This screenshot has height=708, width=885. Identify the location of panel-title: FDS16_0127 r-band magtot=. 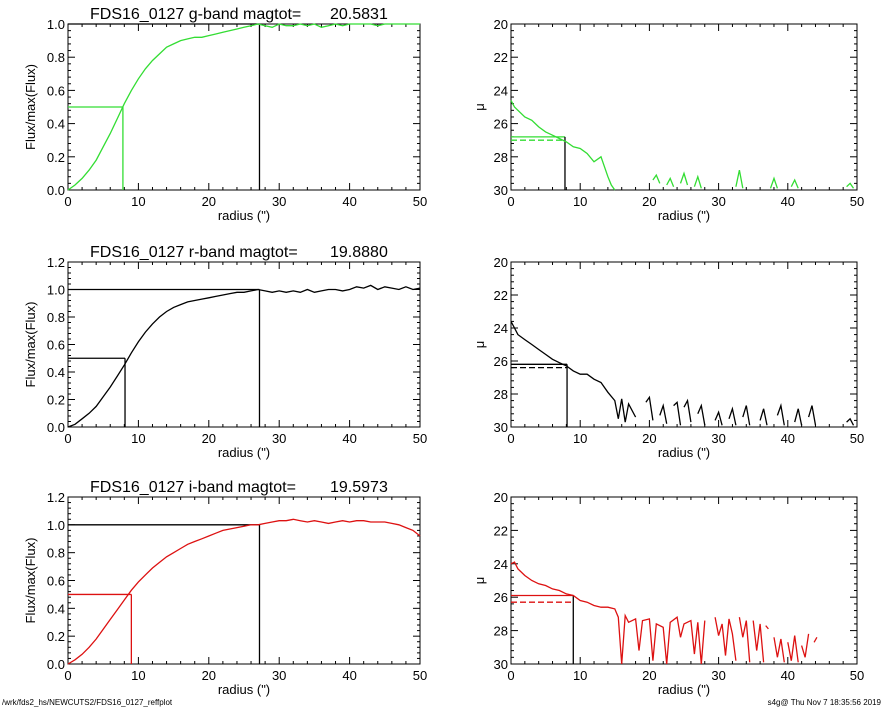
(194, 252).